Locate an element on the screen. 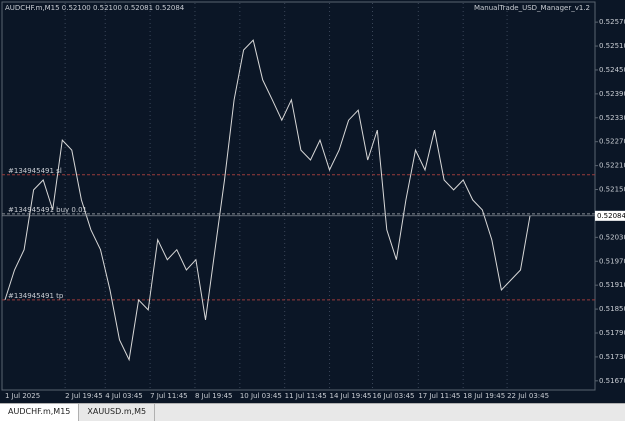  symbol-tab: XAUUSD.m,M5 is located at coordinates (117, 412).